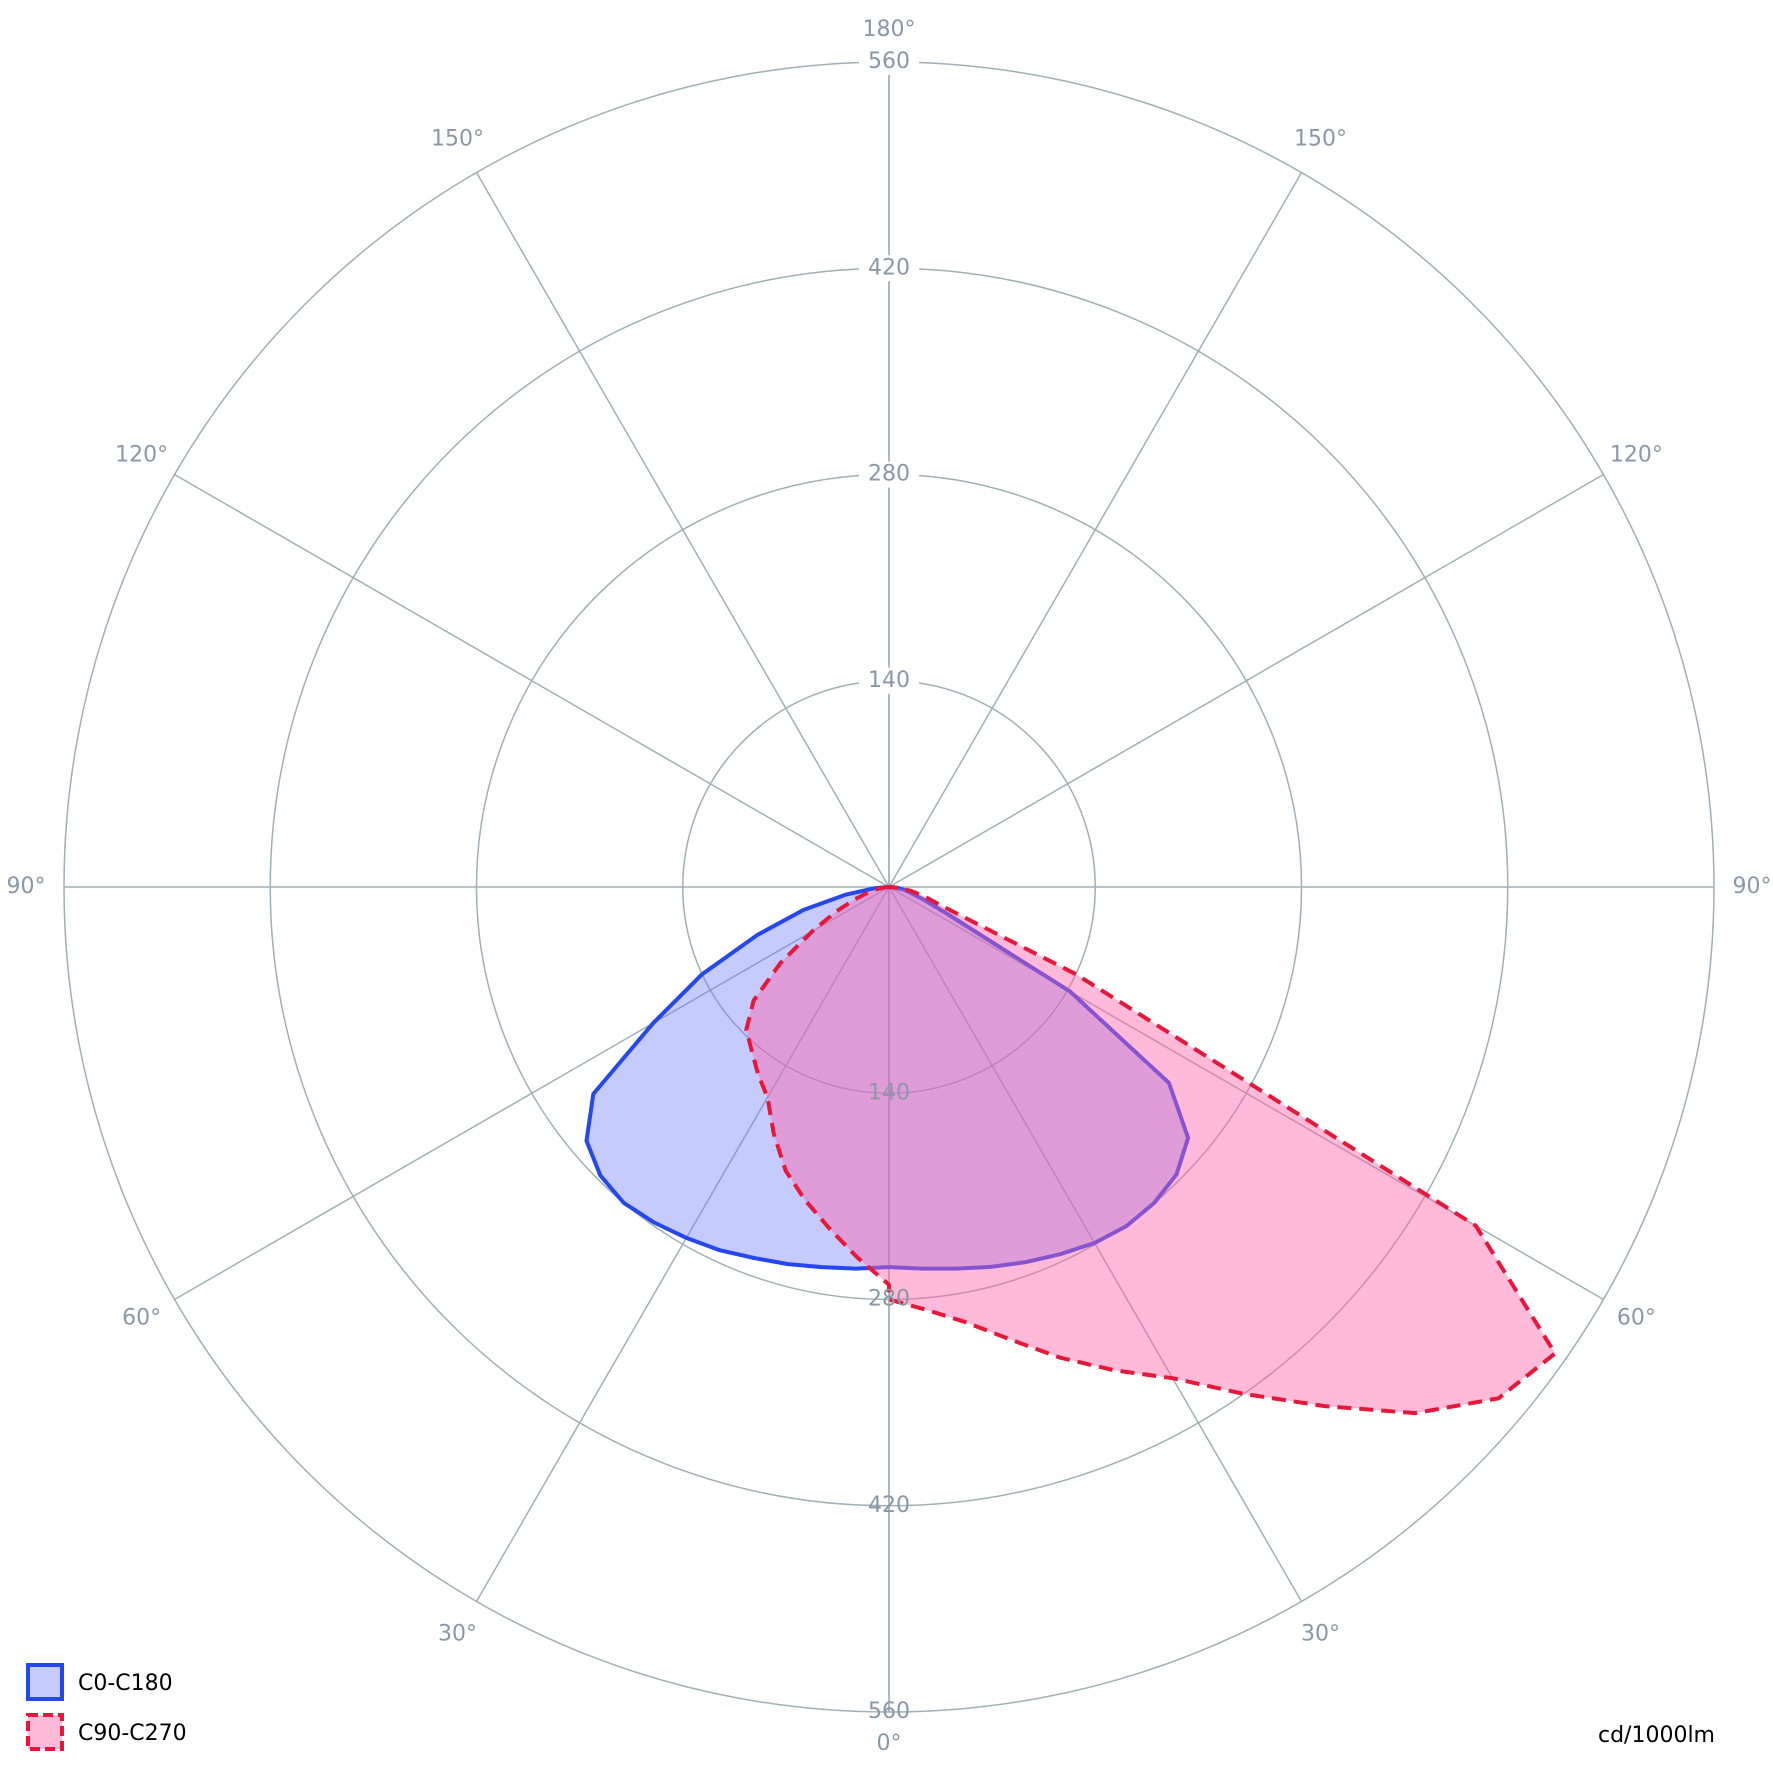  Describe the element at coordinates (889, 1743) in the screenshot. I see `angle-label: 0°` at that location.